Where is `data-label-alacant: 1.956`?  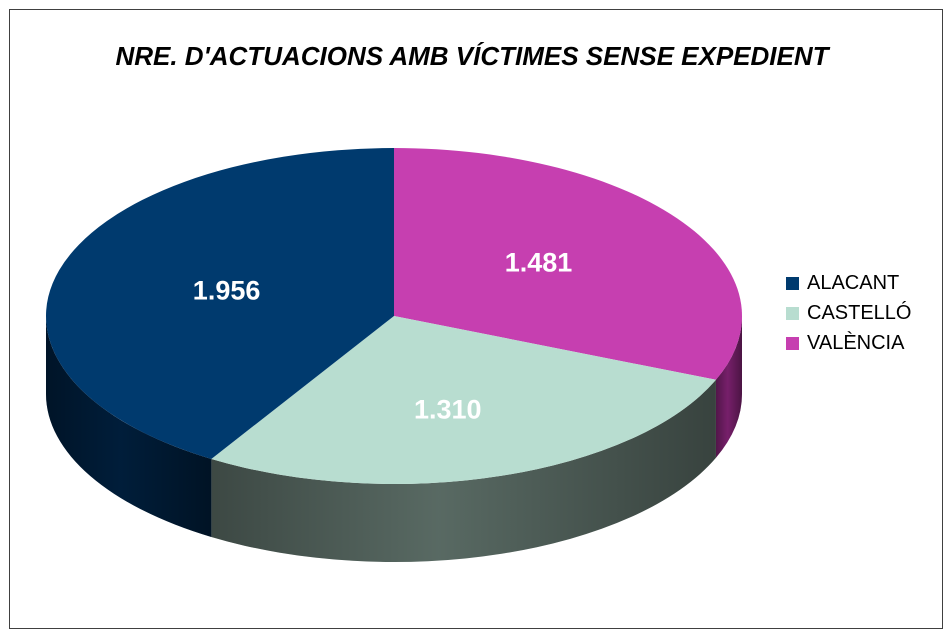
data-label-alacant: 1.956 is located at coordinates (227, 290).